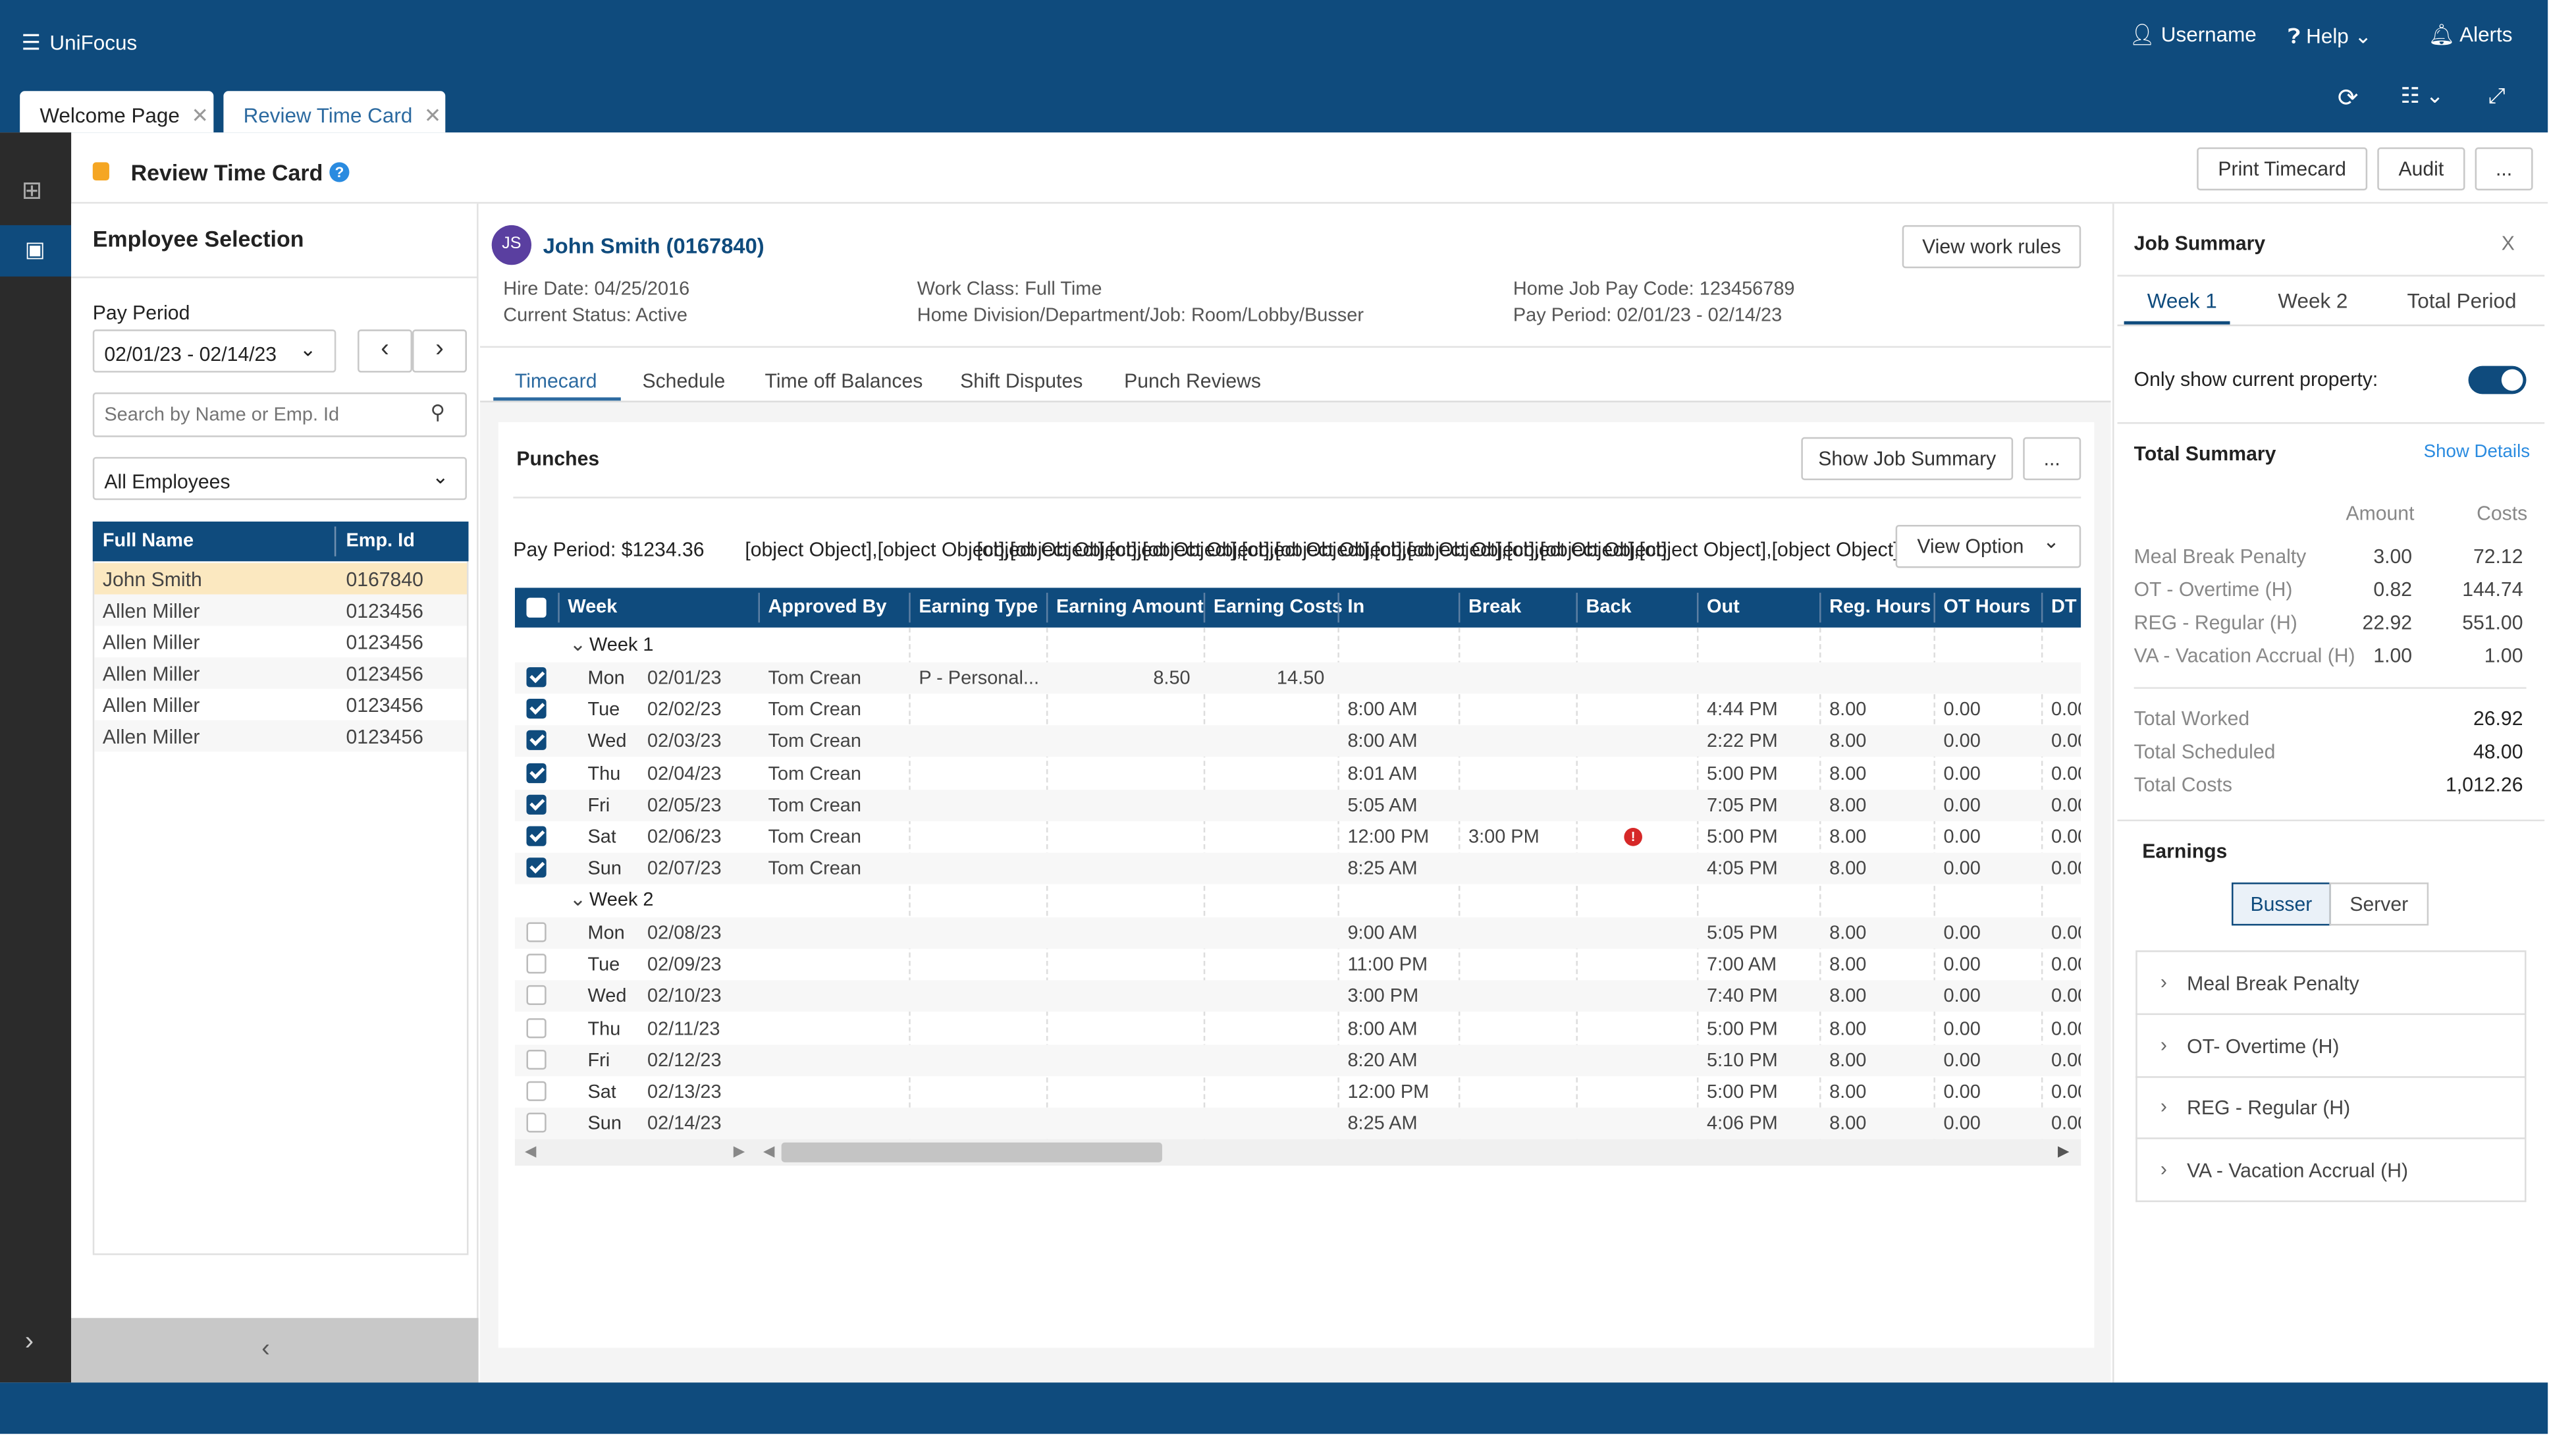 Image resolution: width=2576 pixels, height=1439 pixels. I want to click on punch-row: Thu 02/11/23 8:00 AM 5:00 PM 8.00 0.00 0.00, so click(1298, 1029).